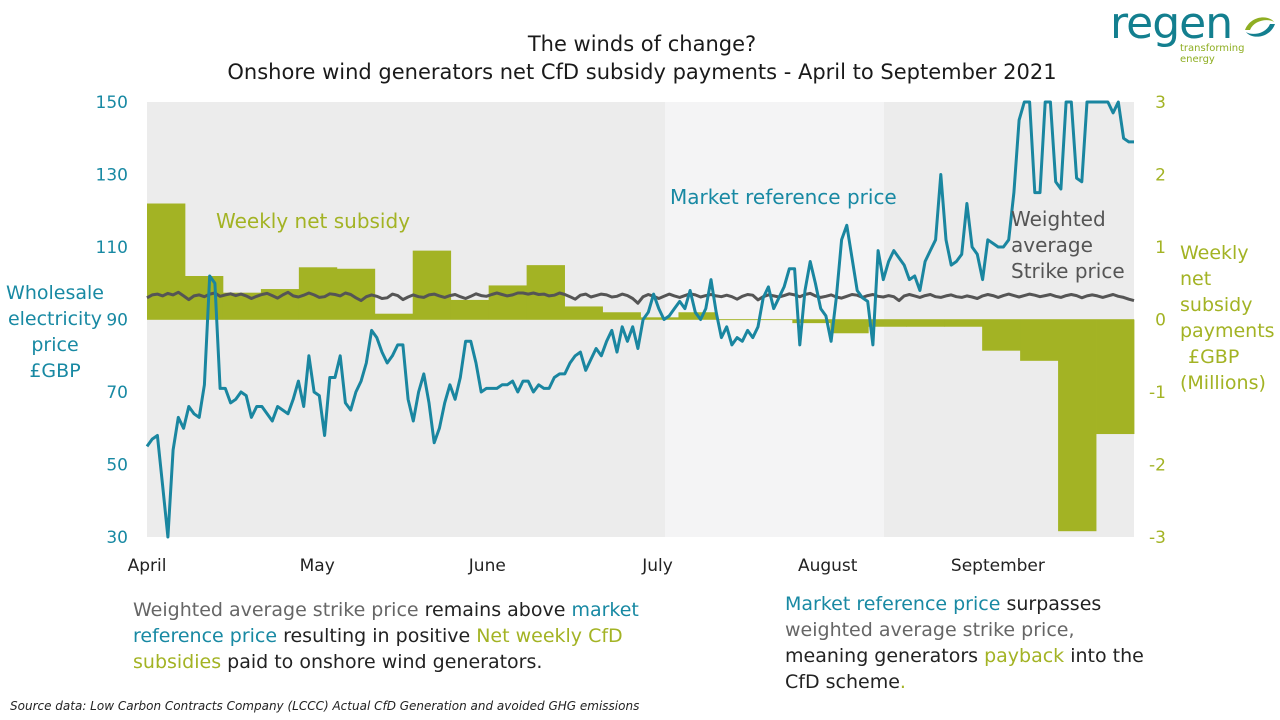 The width and height of the screenshot is (1280, 720). I want to click on logo-wordmark: regen, so click(1171, 24).